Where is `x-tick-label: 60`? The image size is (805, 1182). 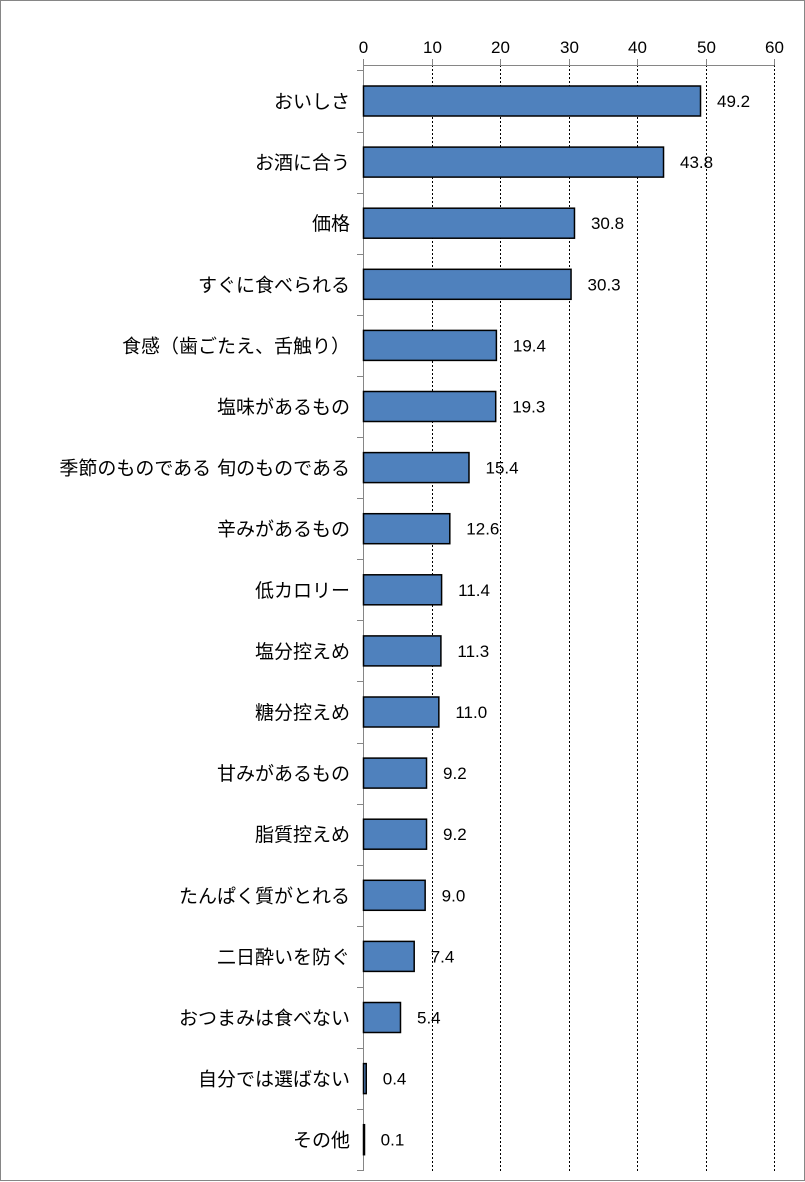 x-tick-label: 60 is located at coordinates (774, 47).